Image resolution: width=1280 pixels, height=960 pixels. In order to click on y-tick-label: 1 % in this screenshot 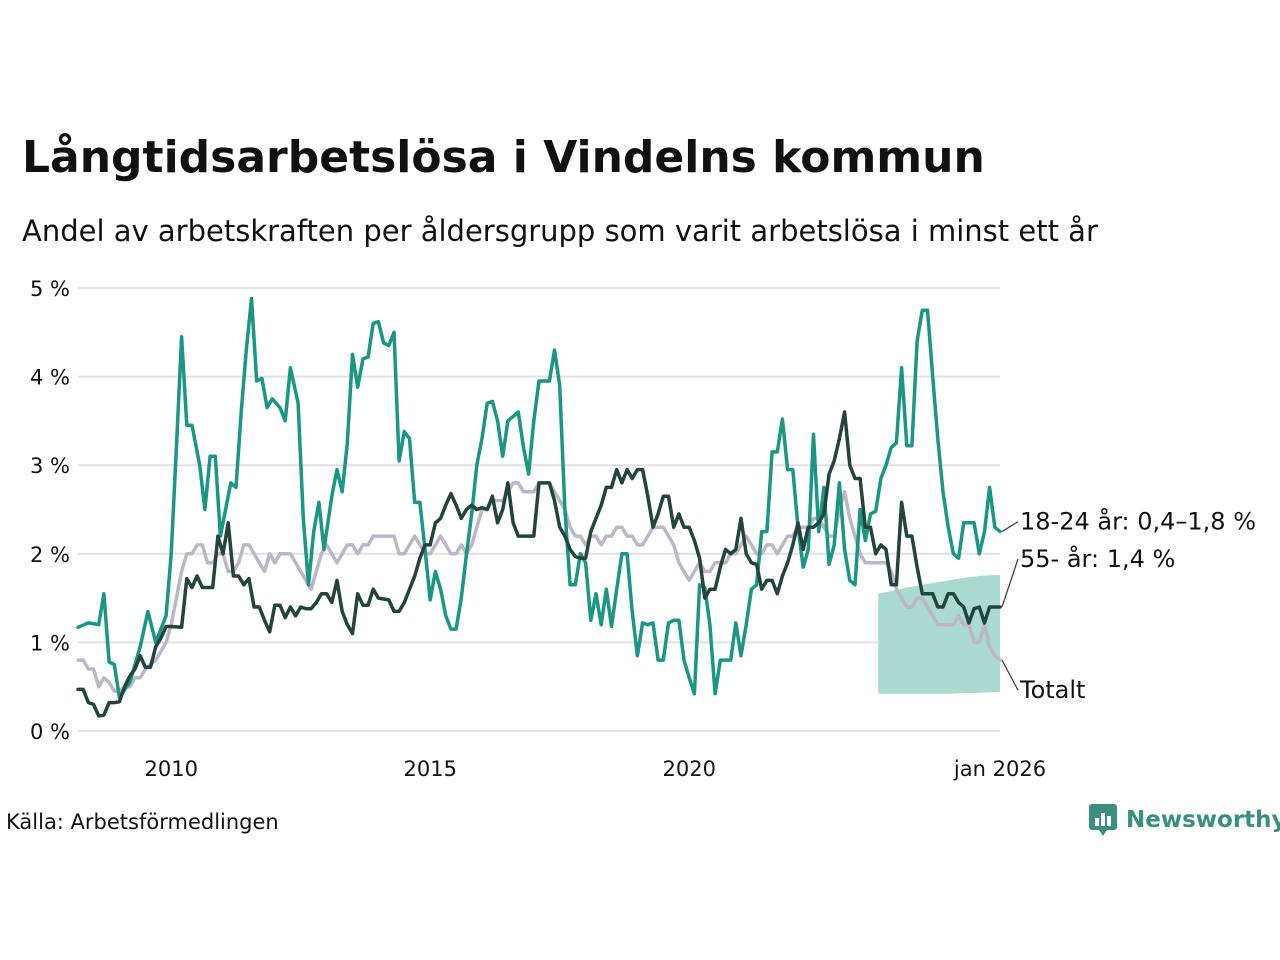, I will do `click(50, 643)`.